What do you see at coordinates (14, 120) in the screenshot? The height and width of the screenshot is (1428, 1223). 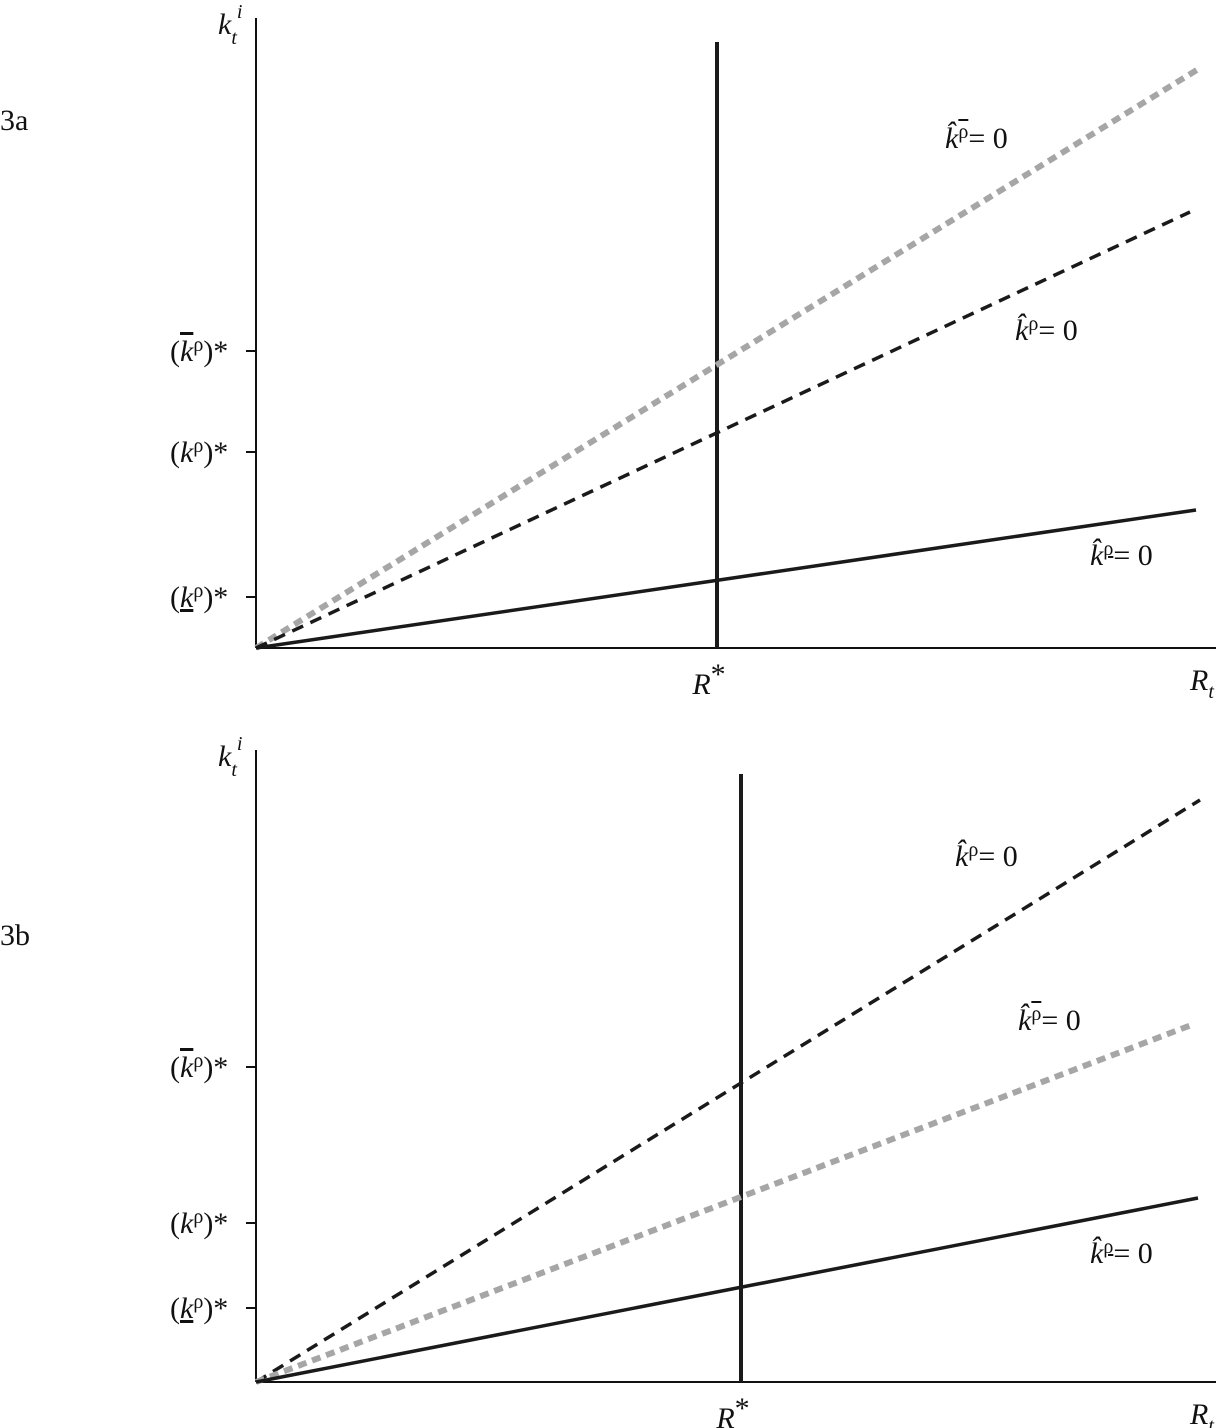 I see `panel-label: 3a` at bounding box center [14, 120].